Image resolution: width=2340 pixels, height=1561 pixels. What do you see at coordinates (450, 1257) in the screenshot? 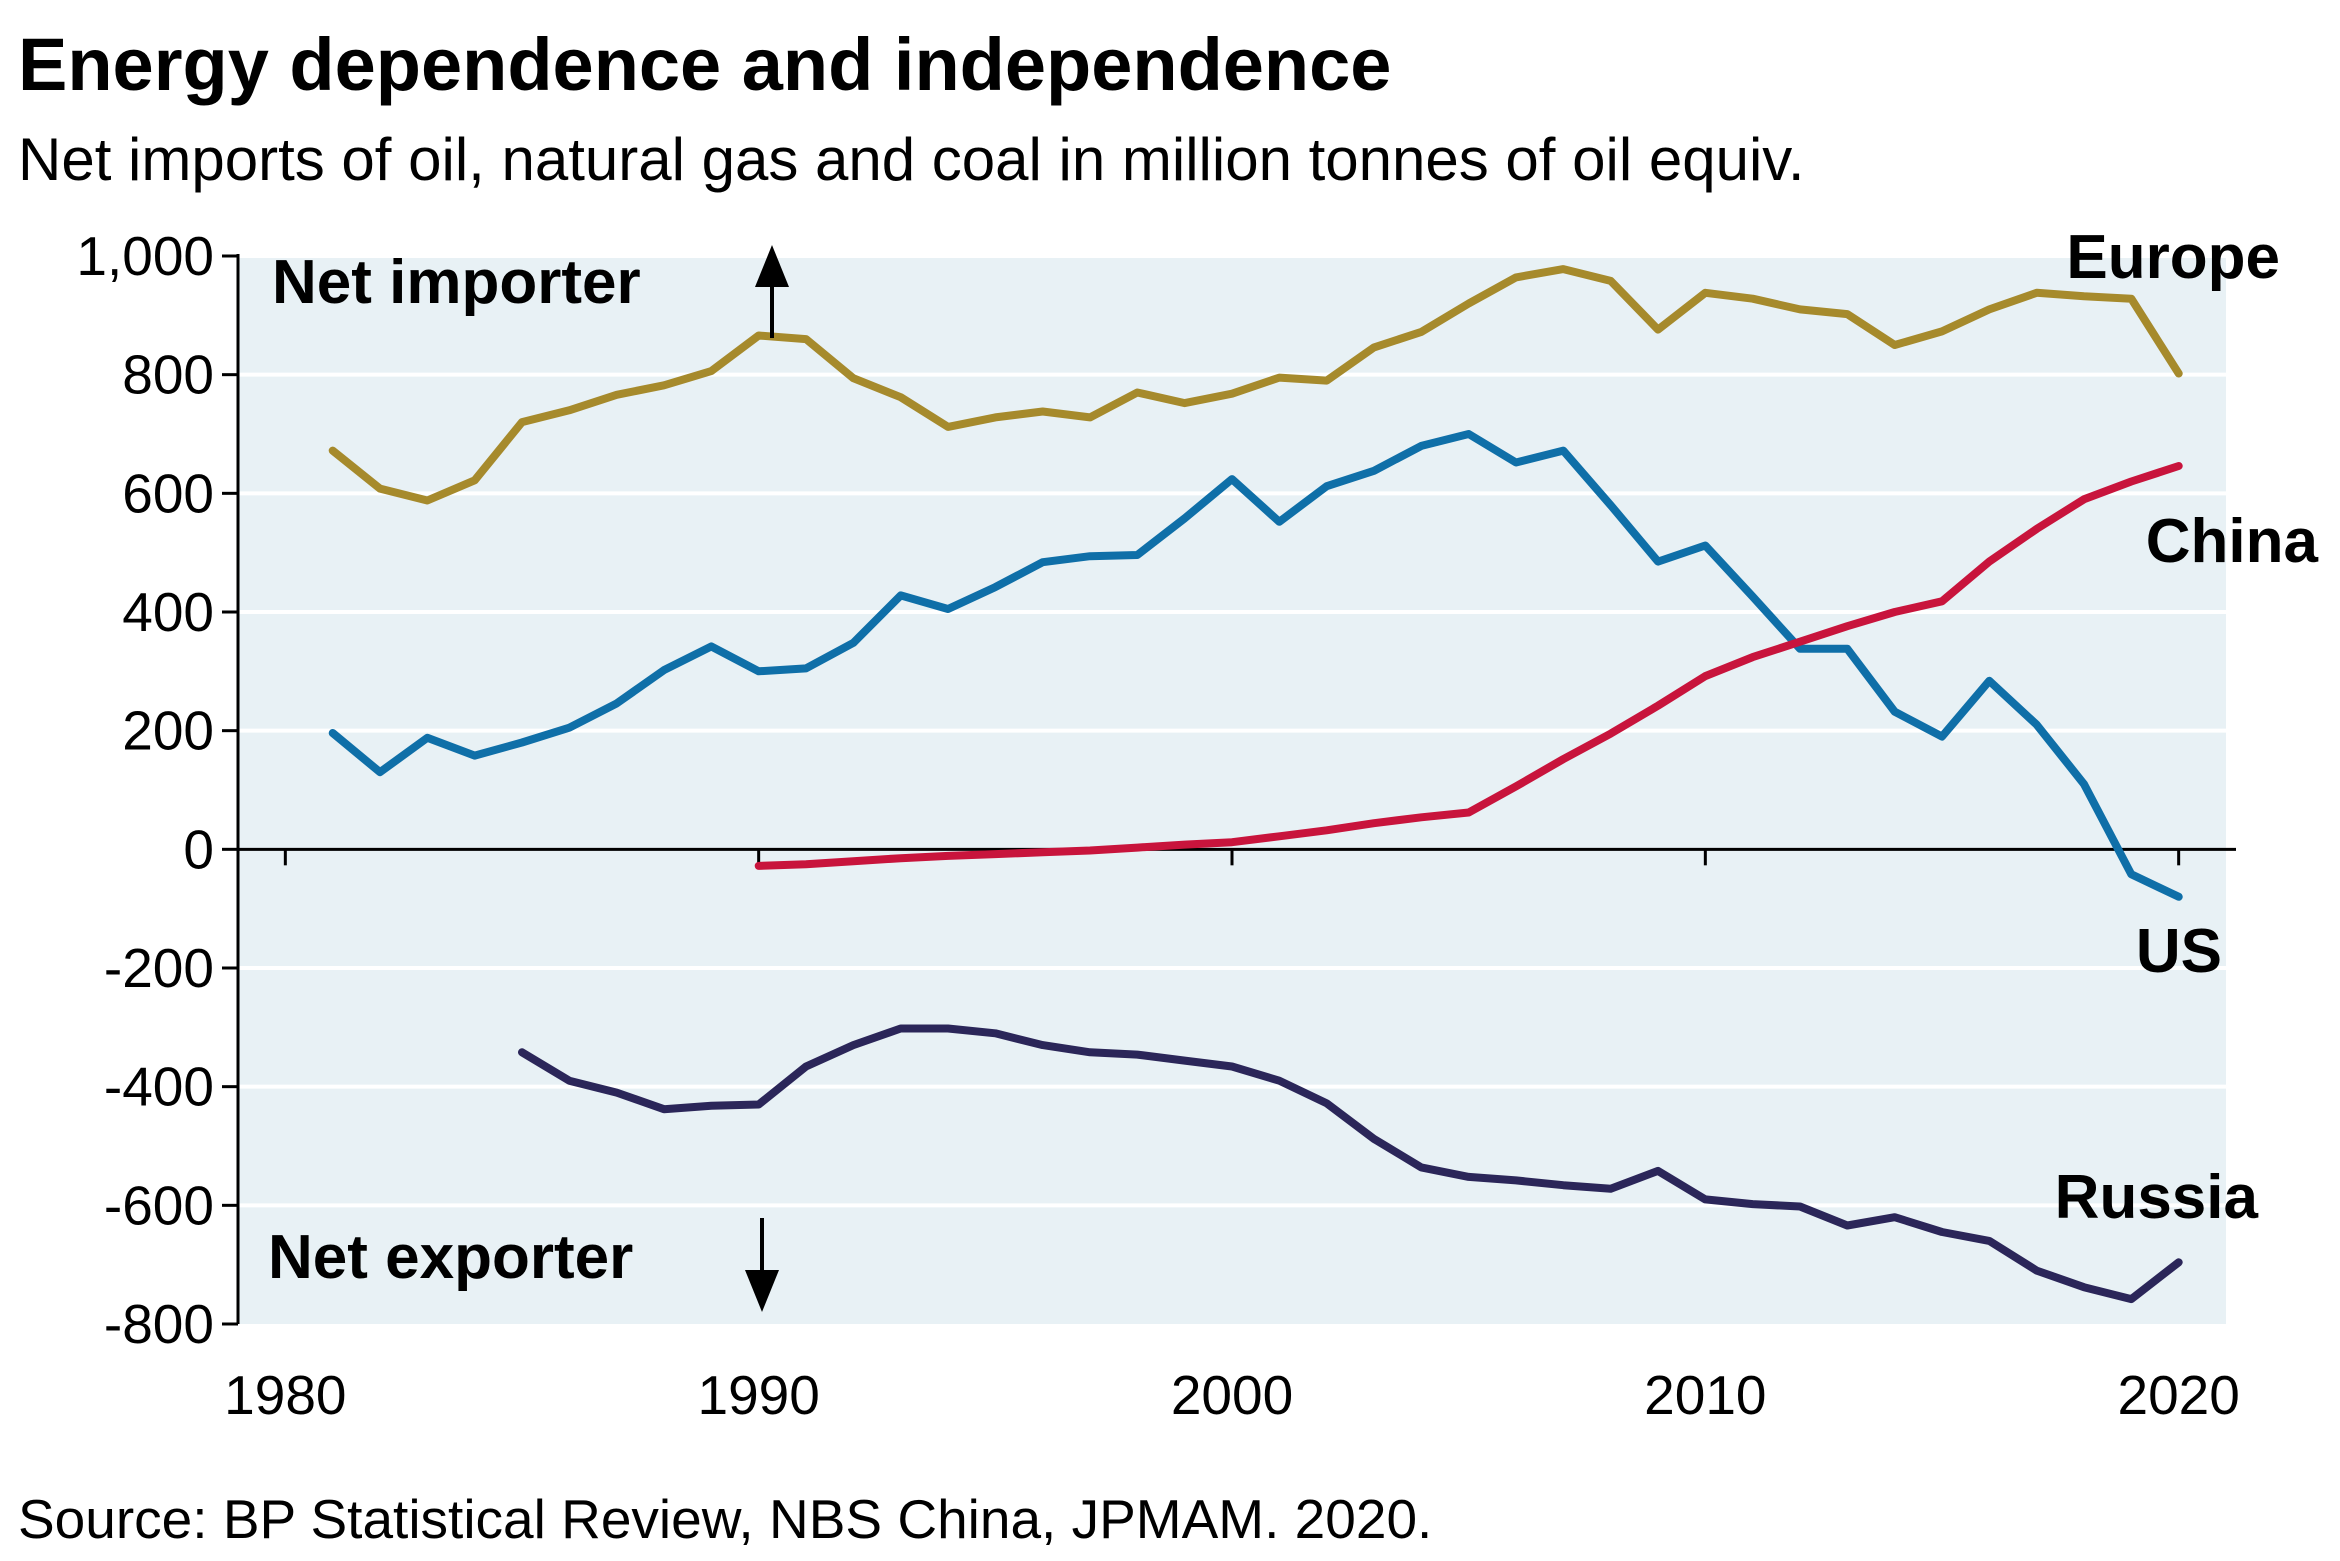
I see `net-exporter-annotation: Net exporter` at bounding box center [450, 1257].